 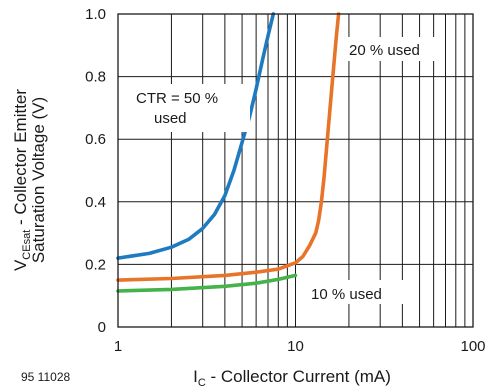 I want to click on series-label-50-line2: used, so click(x=170, y=118).